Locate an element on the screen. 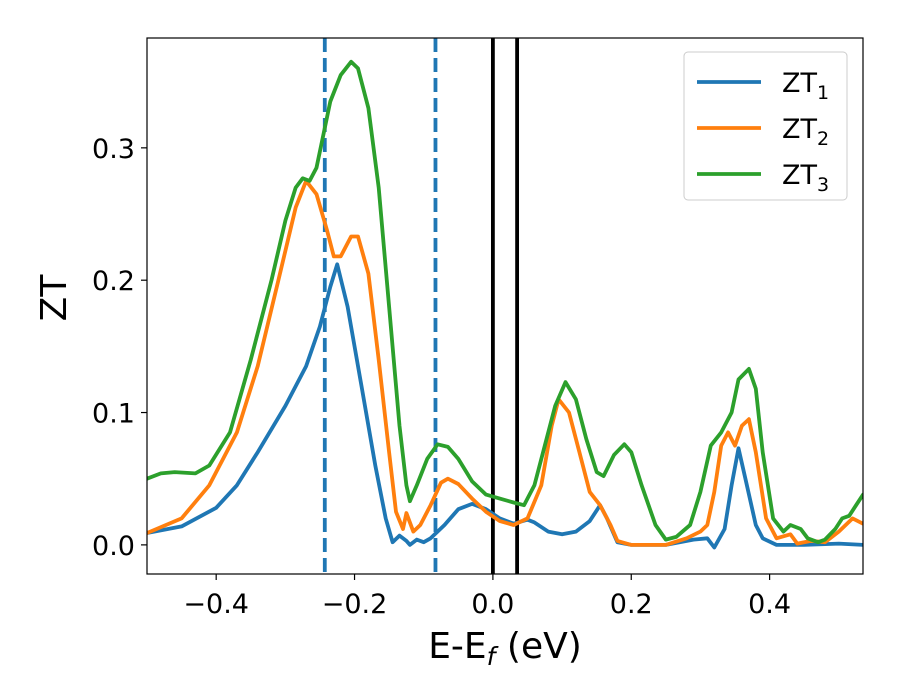 Image resolution: width=900 pixels, height=700 pixels. x-tick-label: −0.2 is located at coordinates (355, 604).